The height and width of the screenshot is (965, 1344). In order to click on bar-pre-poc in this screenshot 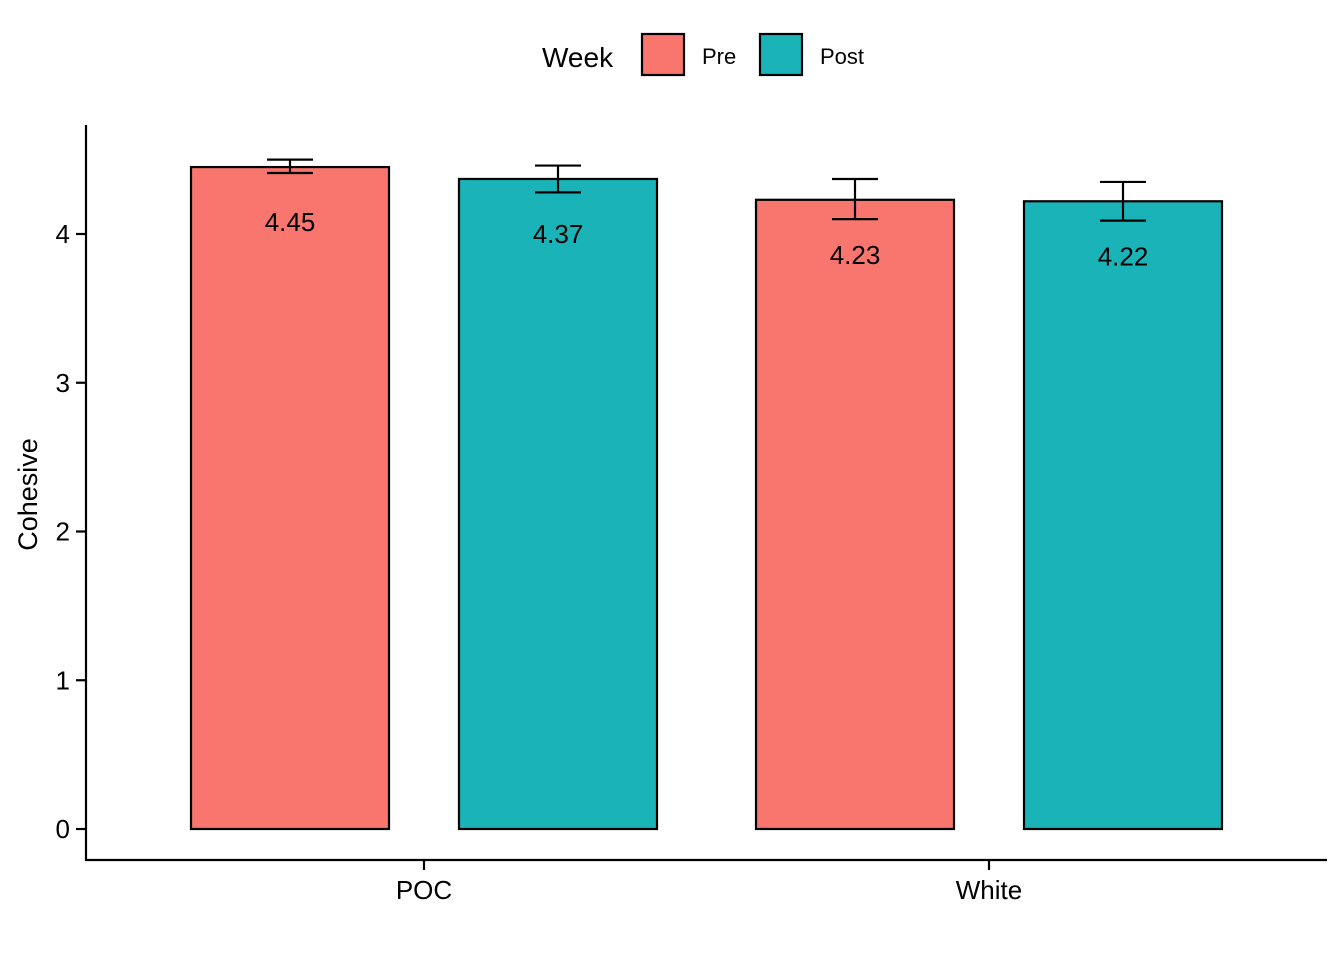, I will do `click(290, 498)`.